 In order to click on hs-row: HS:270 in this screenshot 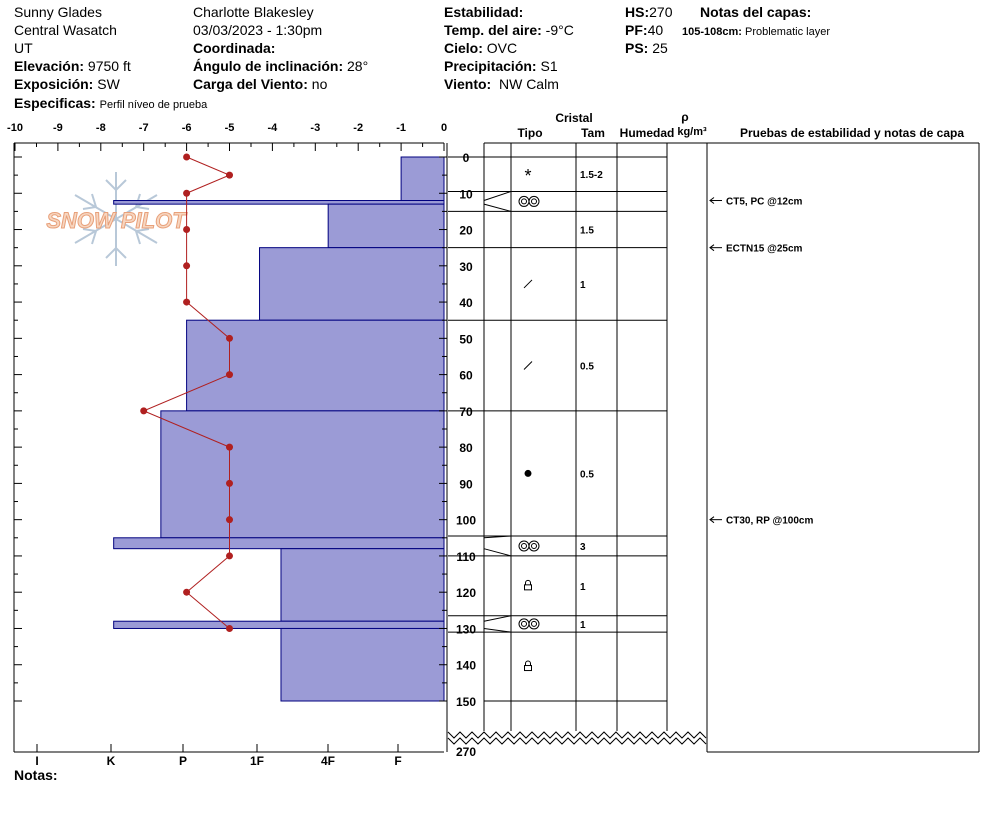, I will do `click(648, 12)`.